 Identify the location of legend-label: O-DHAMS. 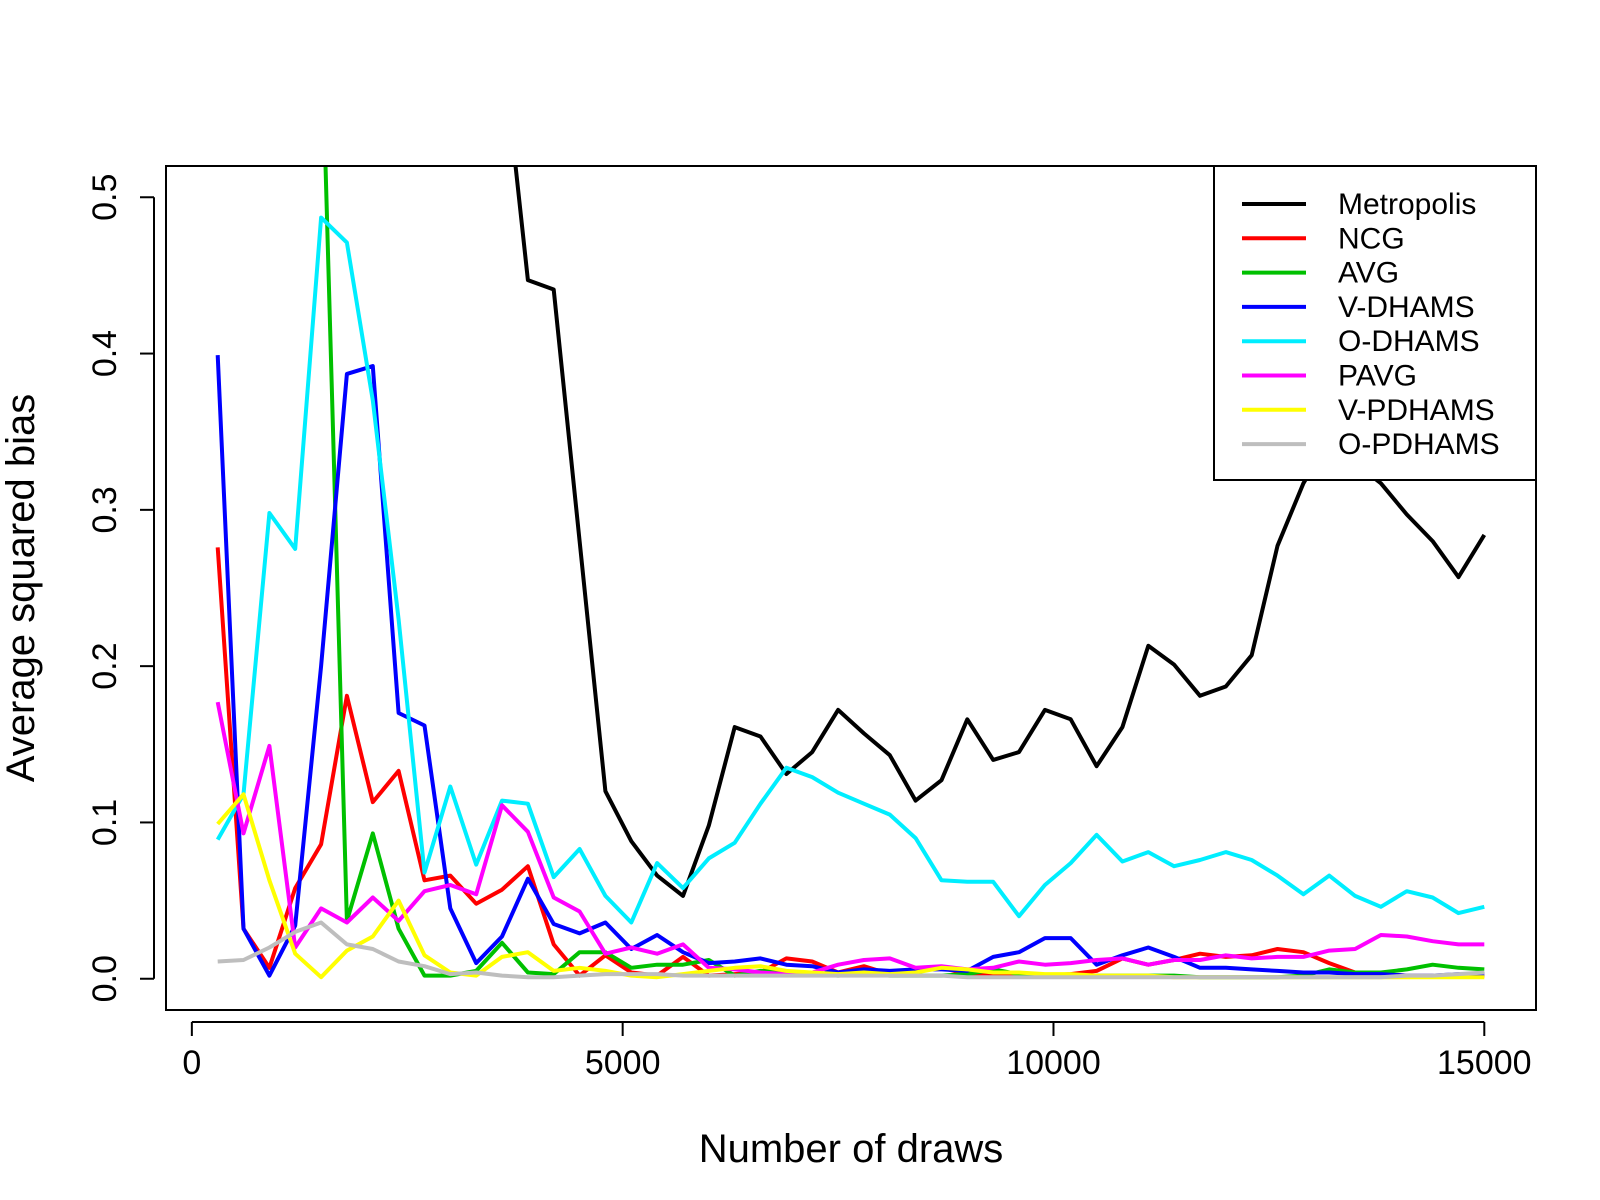
(1409, 341).